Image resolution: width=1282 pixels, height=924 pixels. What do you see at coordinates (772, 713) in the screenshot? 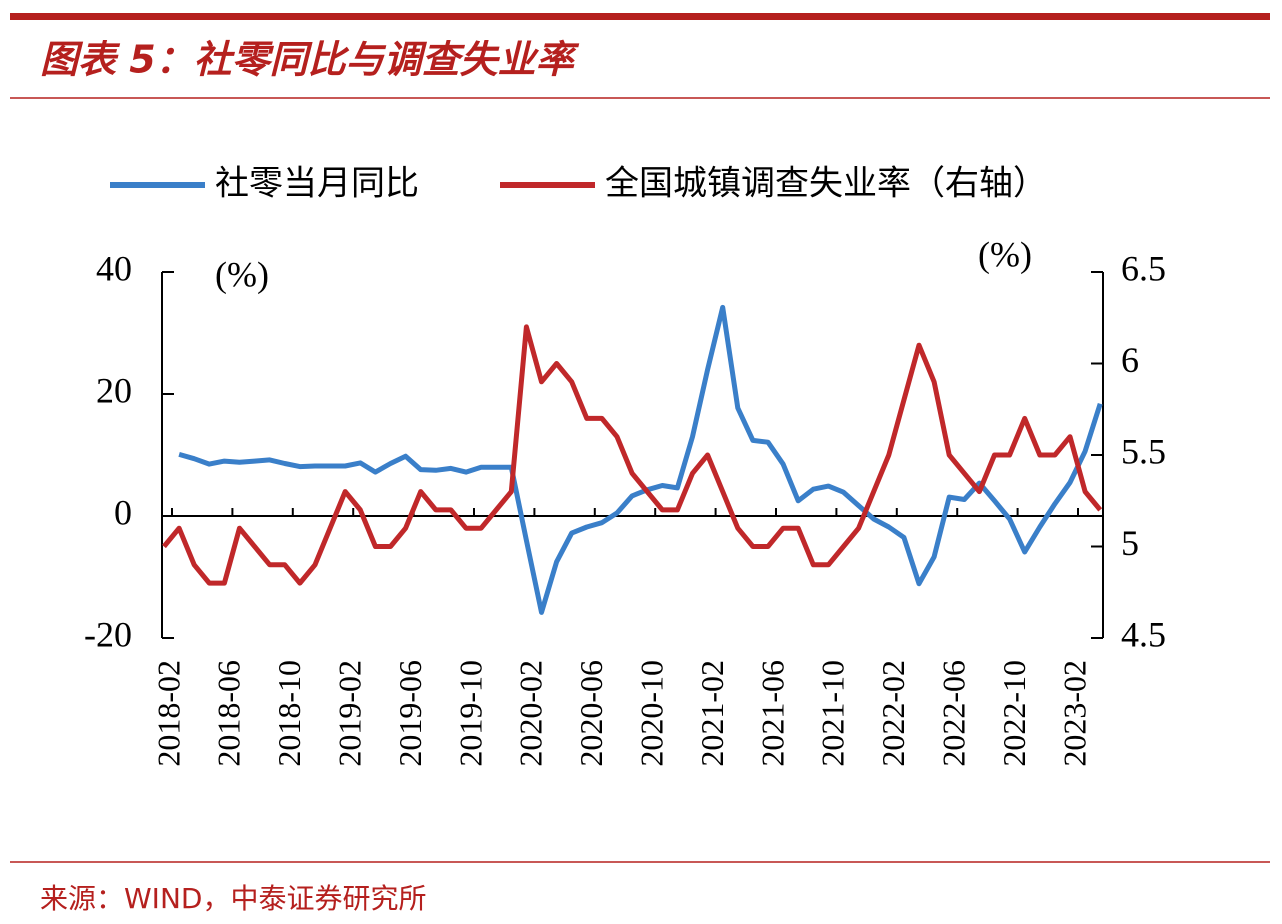
I see `x-tick-label: 2021-06` at bounding box center [772, 713].